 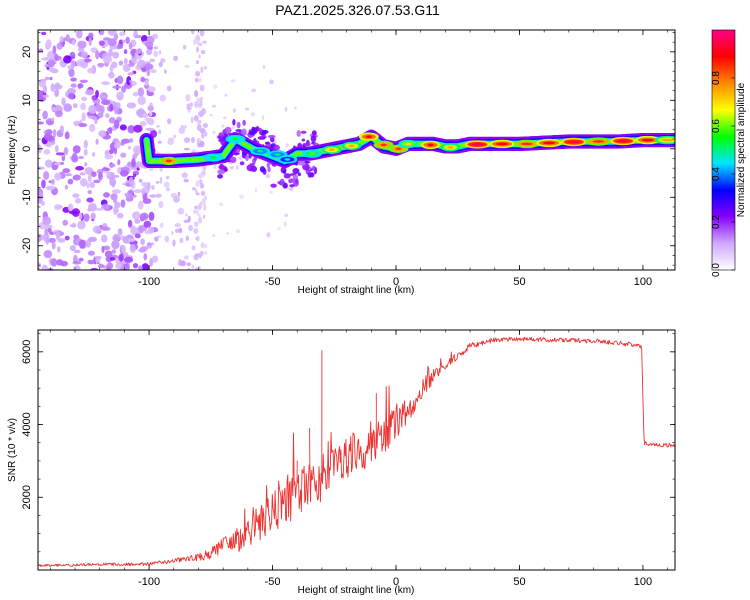 What do you see at coordinates (273, 582) in the screenshot?
I see `snr-x-tick-label: -50` at bounding box center [273, 582].